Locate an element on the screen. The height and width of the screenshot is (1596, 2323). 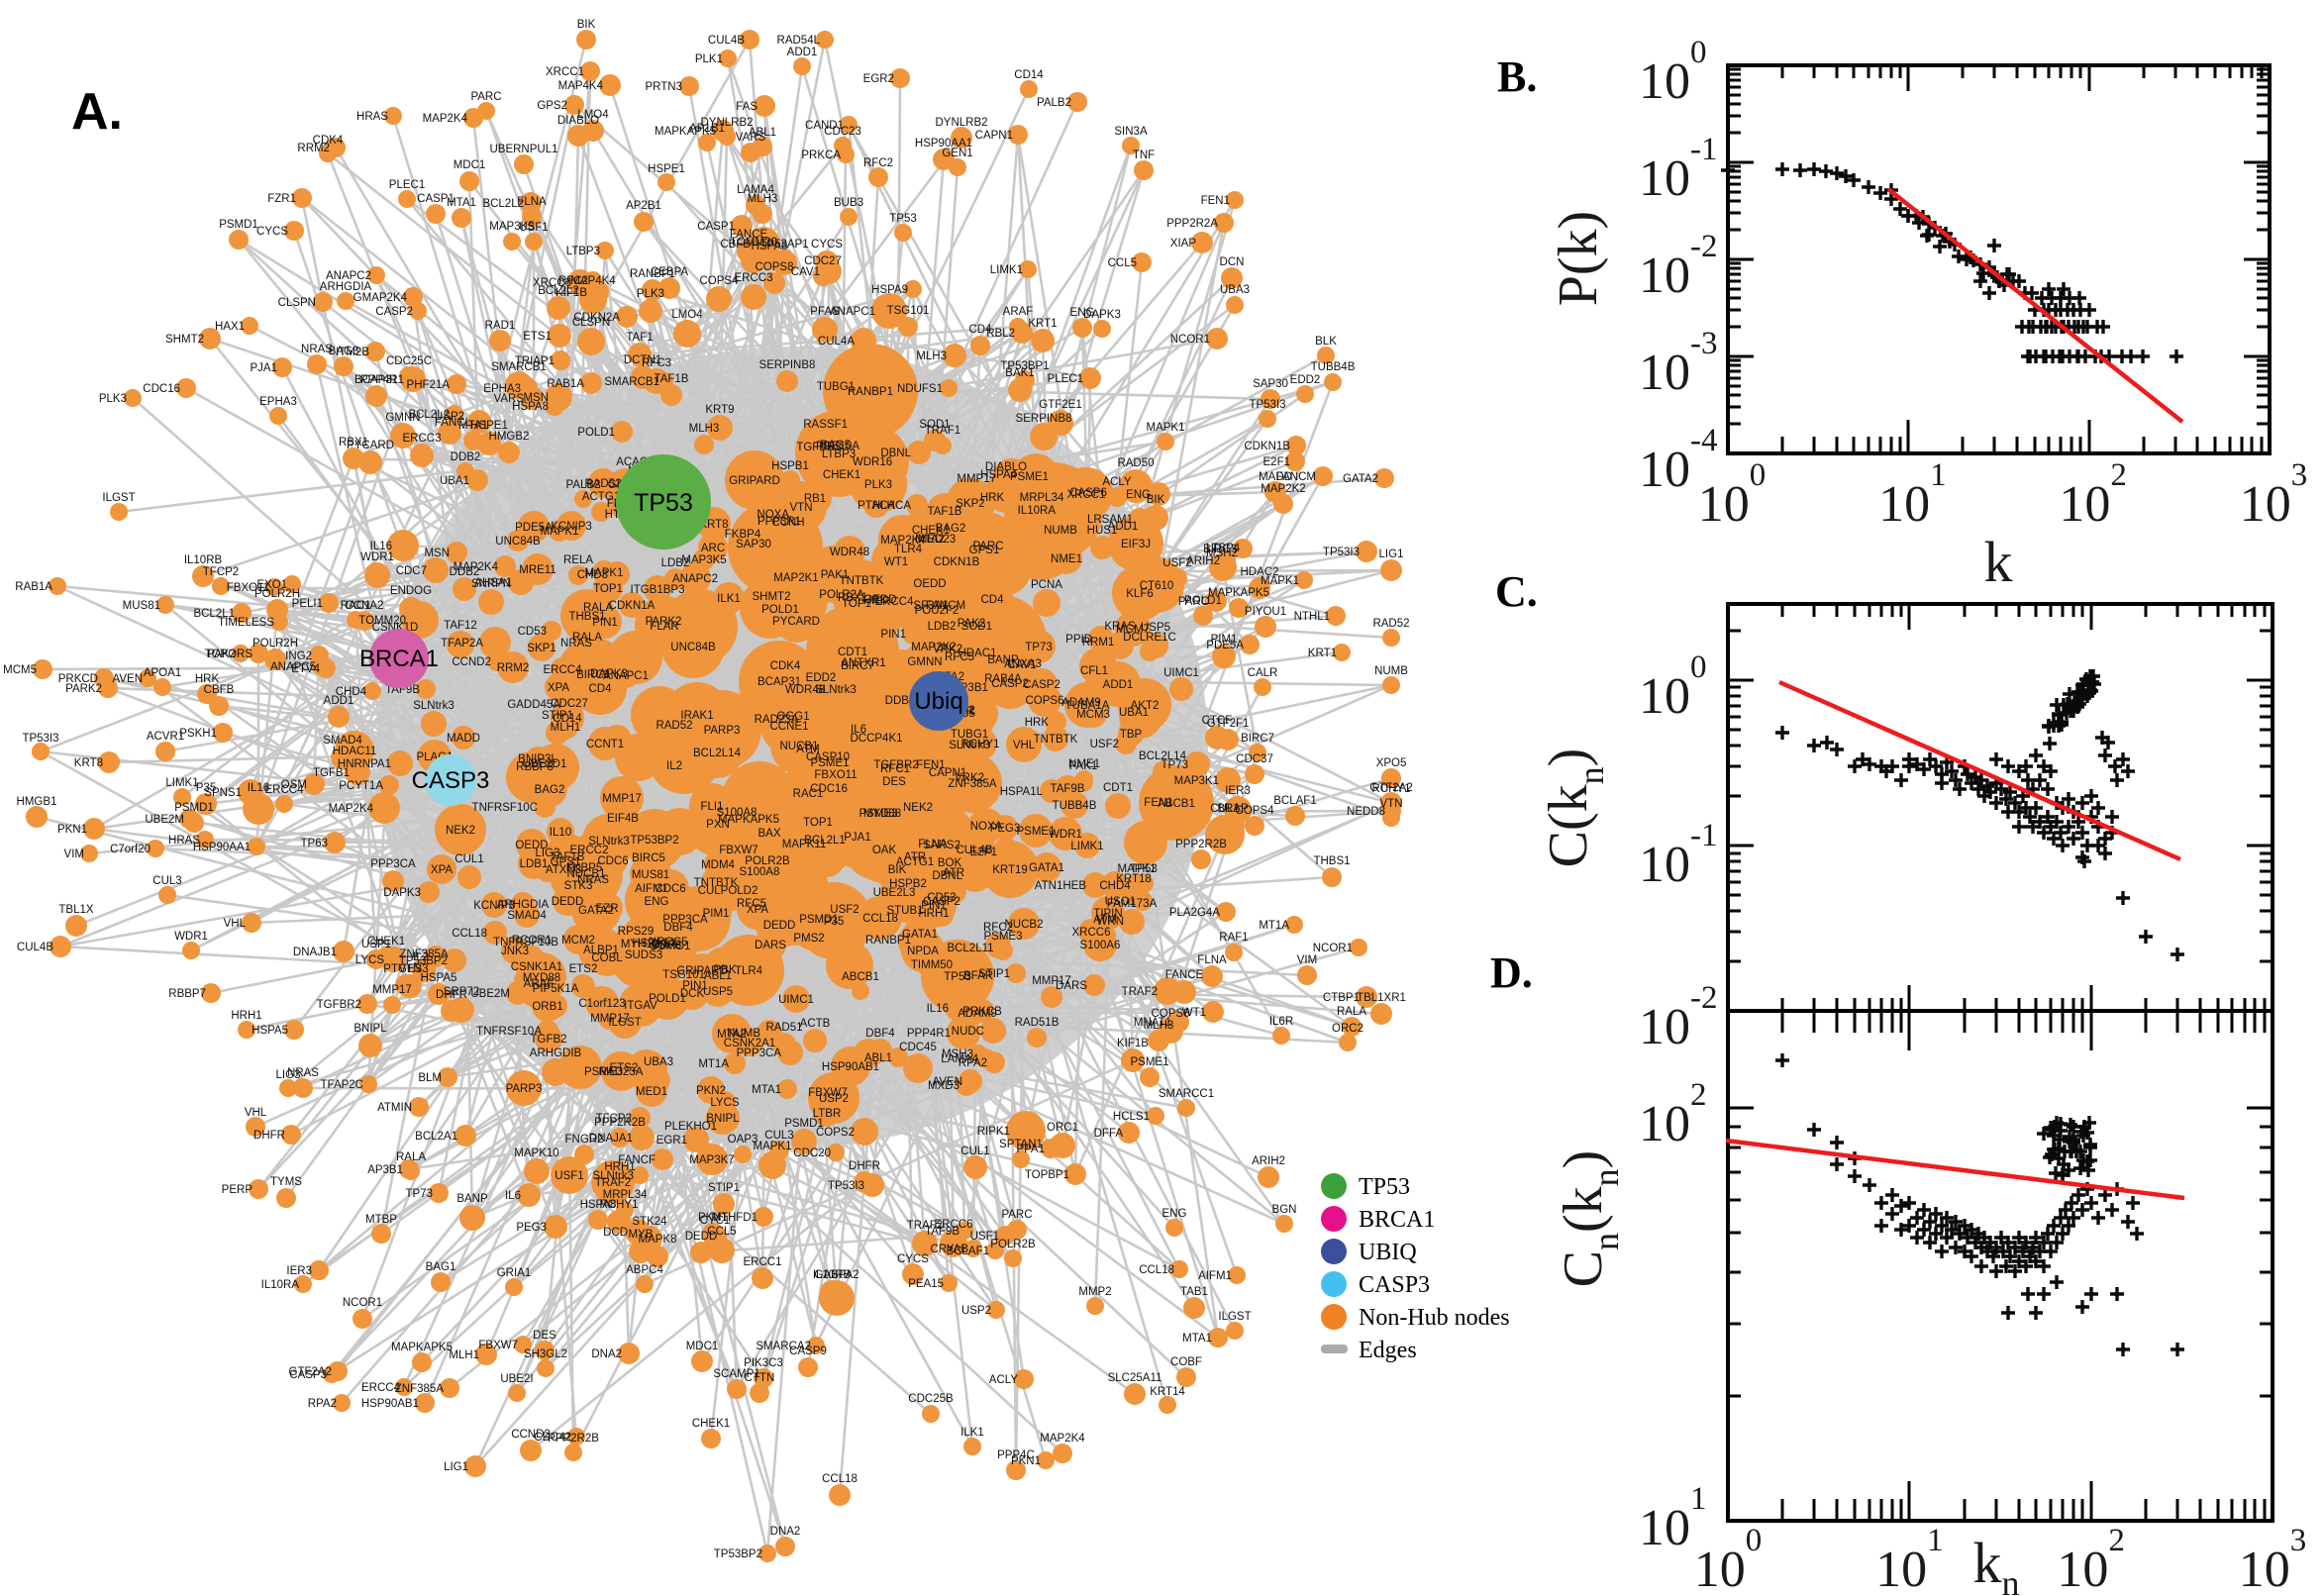
svg-text: DCD is located at coordinates (615, 1233).